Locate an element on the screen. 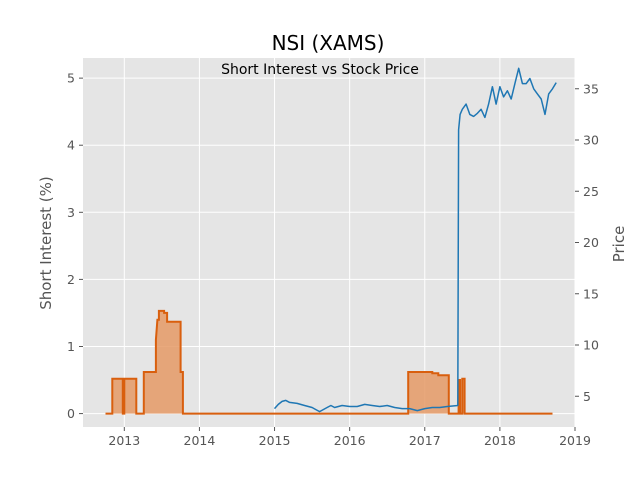 This screenshot has width=640, height=485. y-left-tick-label: 3 is located at coordinates (71, 212).